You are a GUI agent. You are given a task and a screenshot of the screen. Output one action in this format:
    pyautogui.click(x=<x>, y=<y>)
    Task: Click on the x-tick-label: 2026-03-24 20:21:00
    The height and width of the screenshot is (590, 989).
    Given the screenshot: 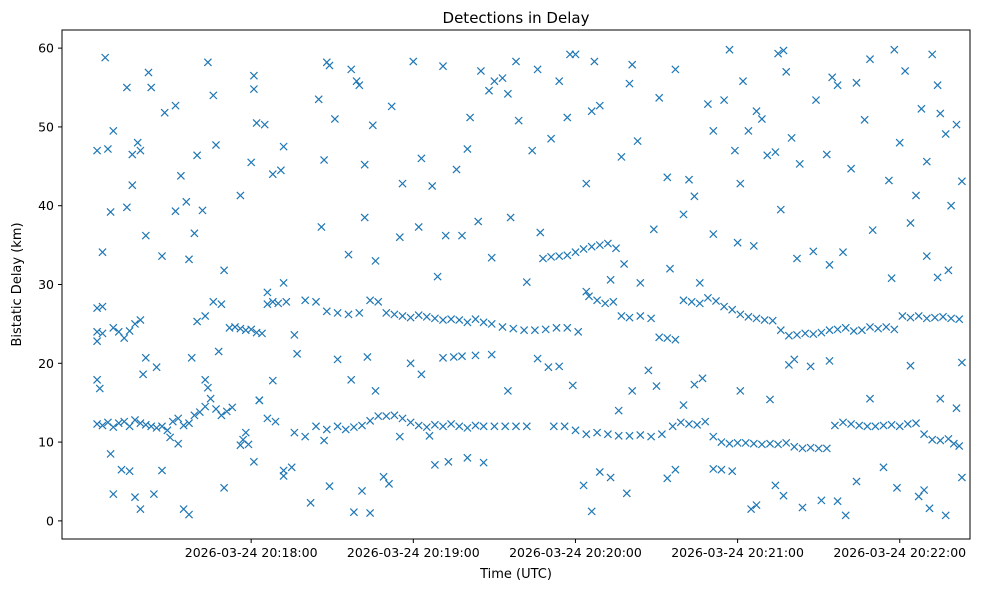 What is the action you would take?
    pyautogui.click(x=737, y=552)
    